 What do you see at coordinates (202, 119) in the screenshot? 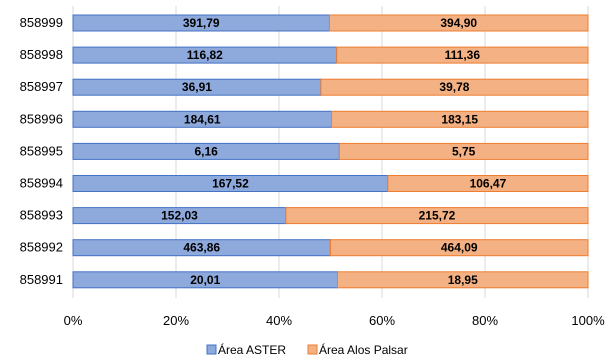
I see `data-label: 184,61` at bounding box center [202, 119].